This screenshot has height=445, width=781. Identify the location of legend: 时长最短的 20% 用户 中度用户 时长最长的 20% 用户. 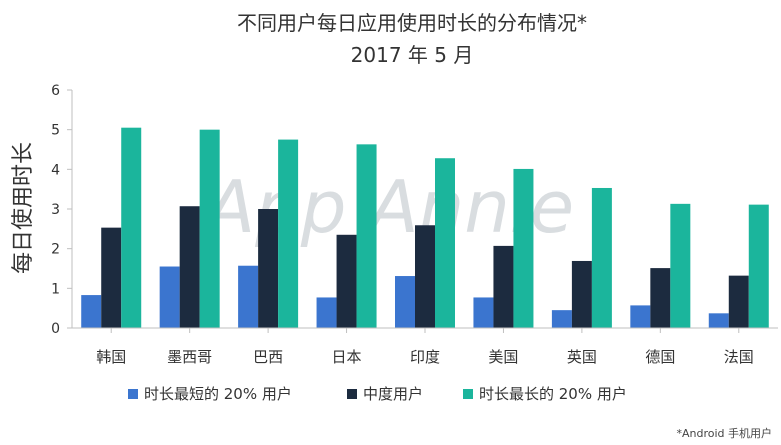
(377, 394).